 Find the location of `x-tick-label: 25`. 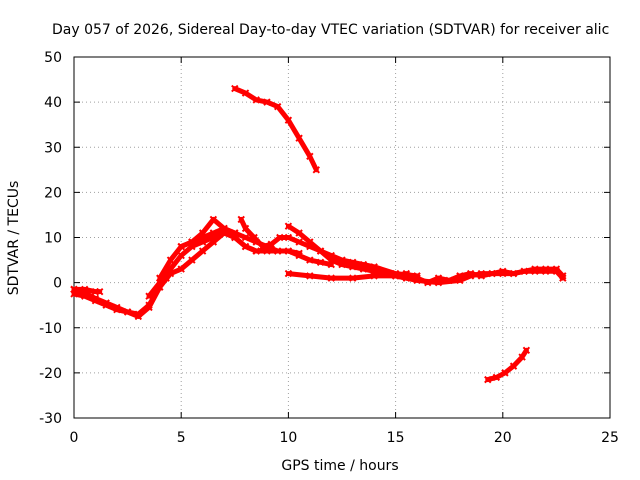

x-tick-label: 25 is located at coordinates (610, 438).